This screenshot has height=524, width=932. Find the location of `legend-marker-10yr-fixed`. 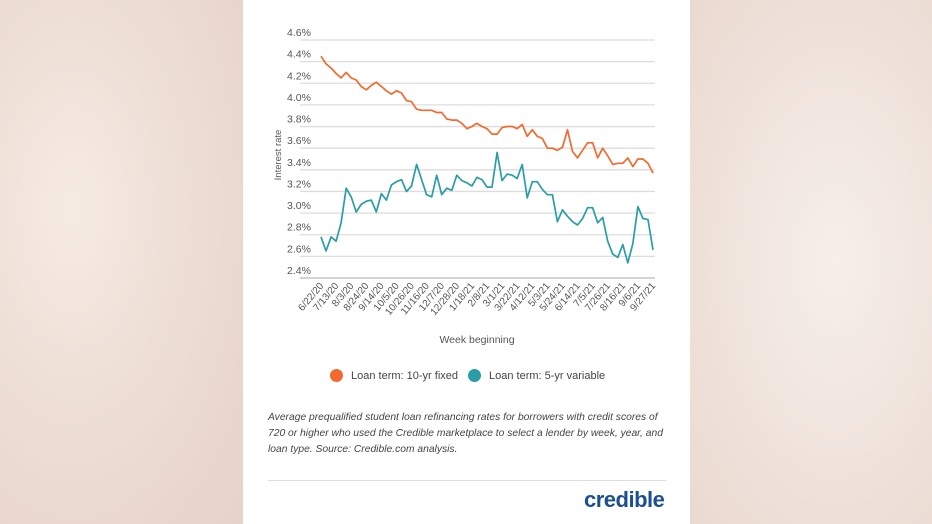

legend-marker-10yr-fixed is located at coordinates (336, 375).